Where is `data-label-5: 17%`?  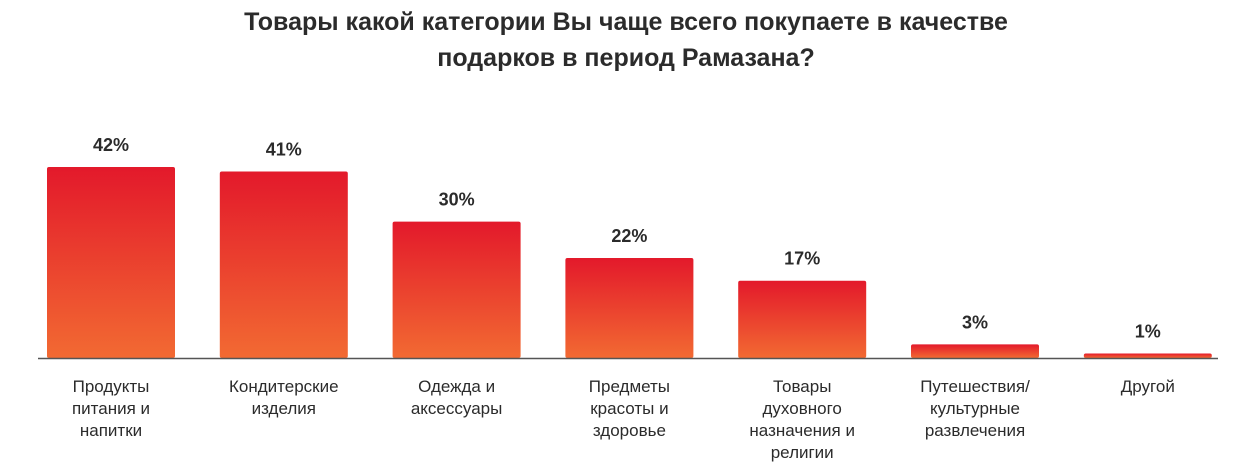
data-label-5: 17% is located at coordinates (802, 259).